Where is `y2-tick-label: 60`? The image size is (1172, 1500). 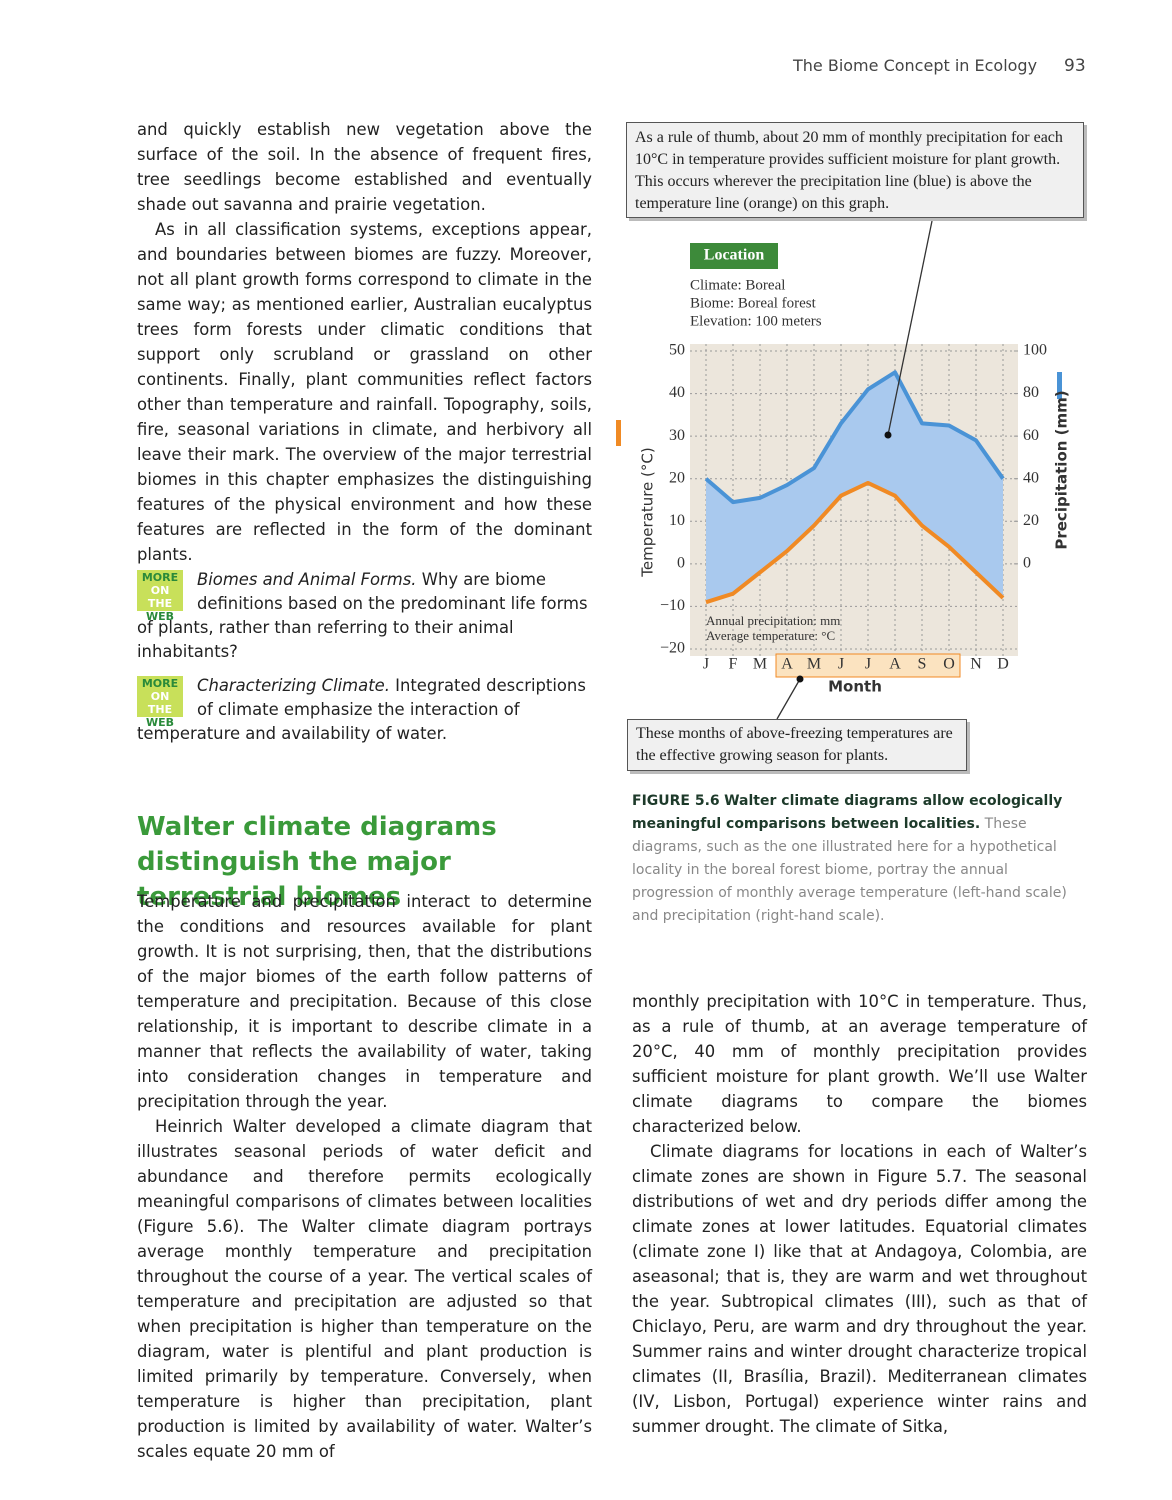
y2-tick-label: 60 is located at coordinates (1031, 435).